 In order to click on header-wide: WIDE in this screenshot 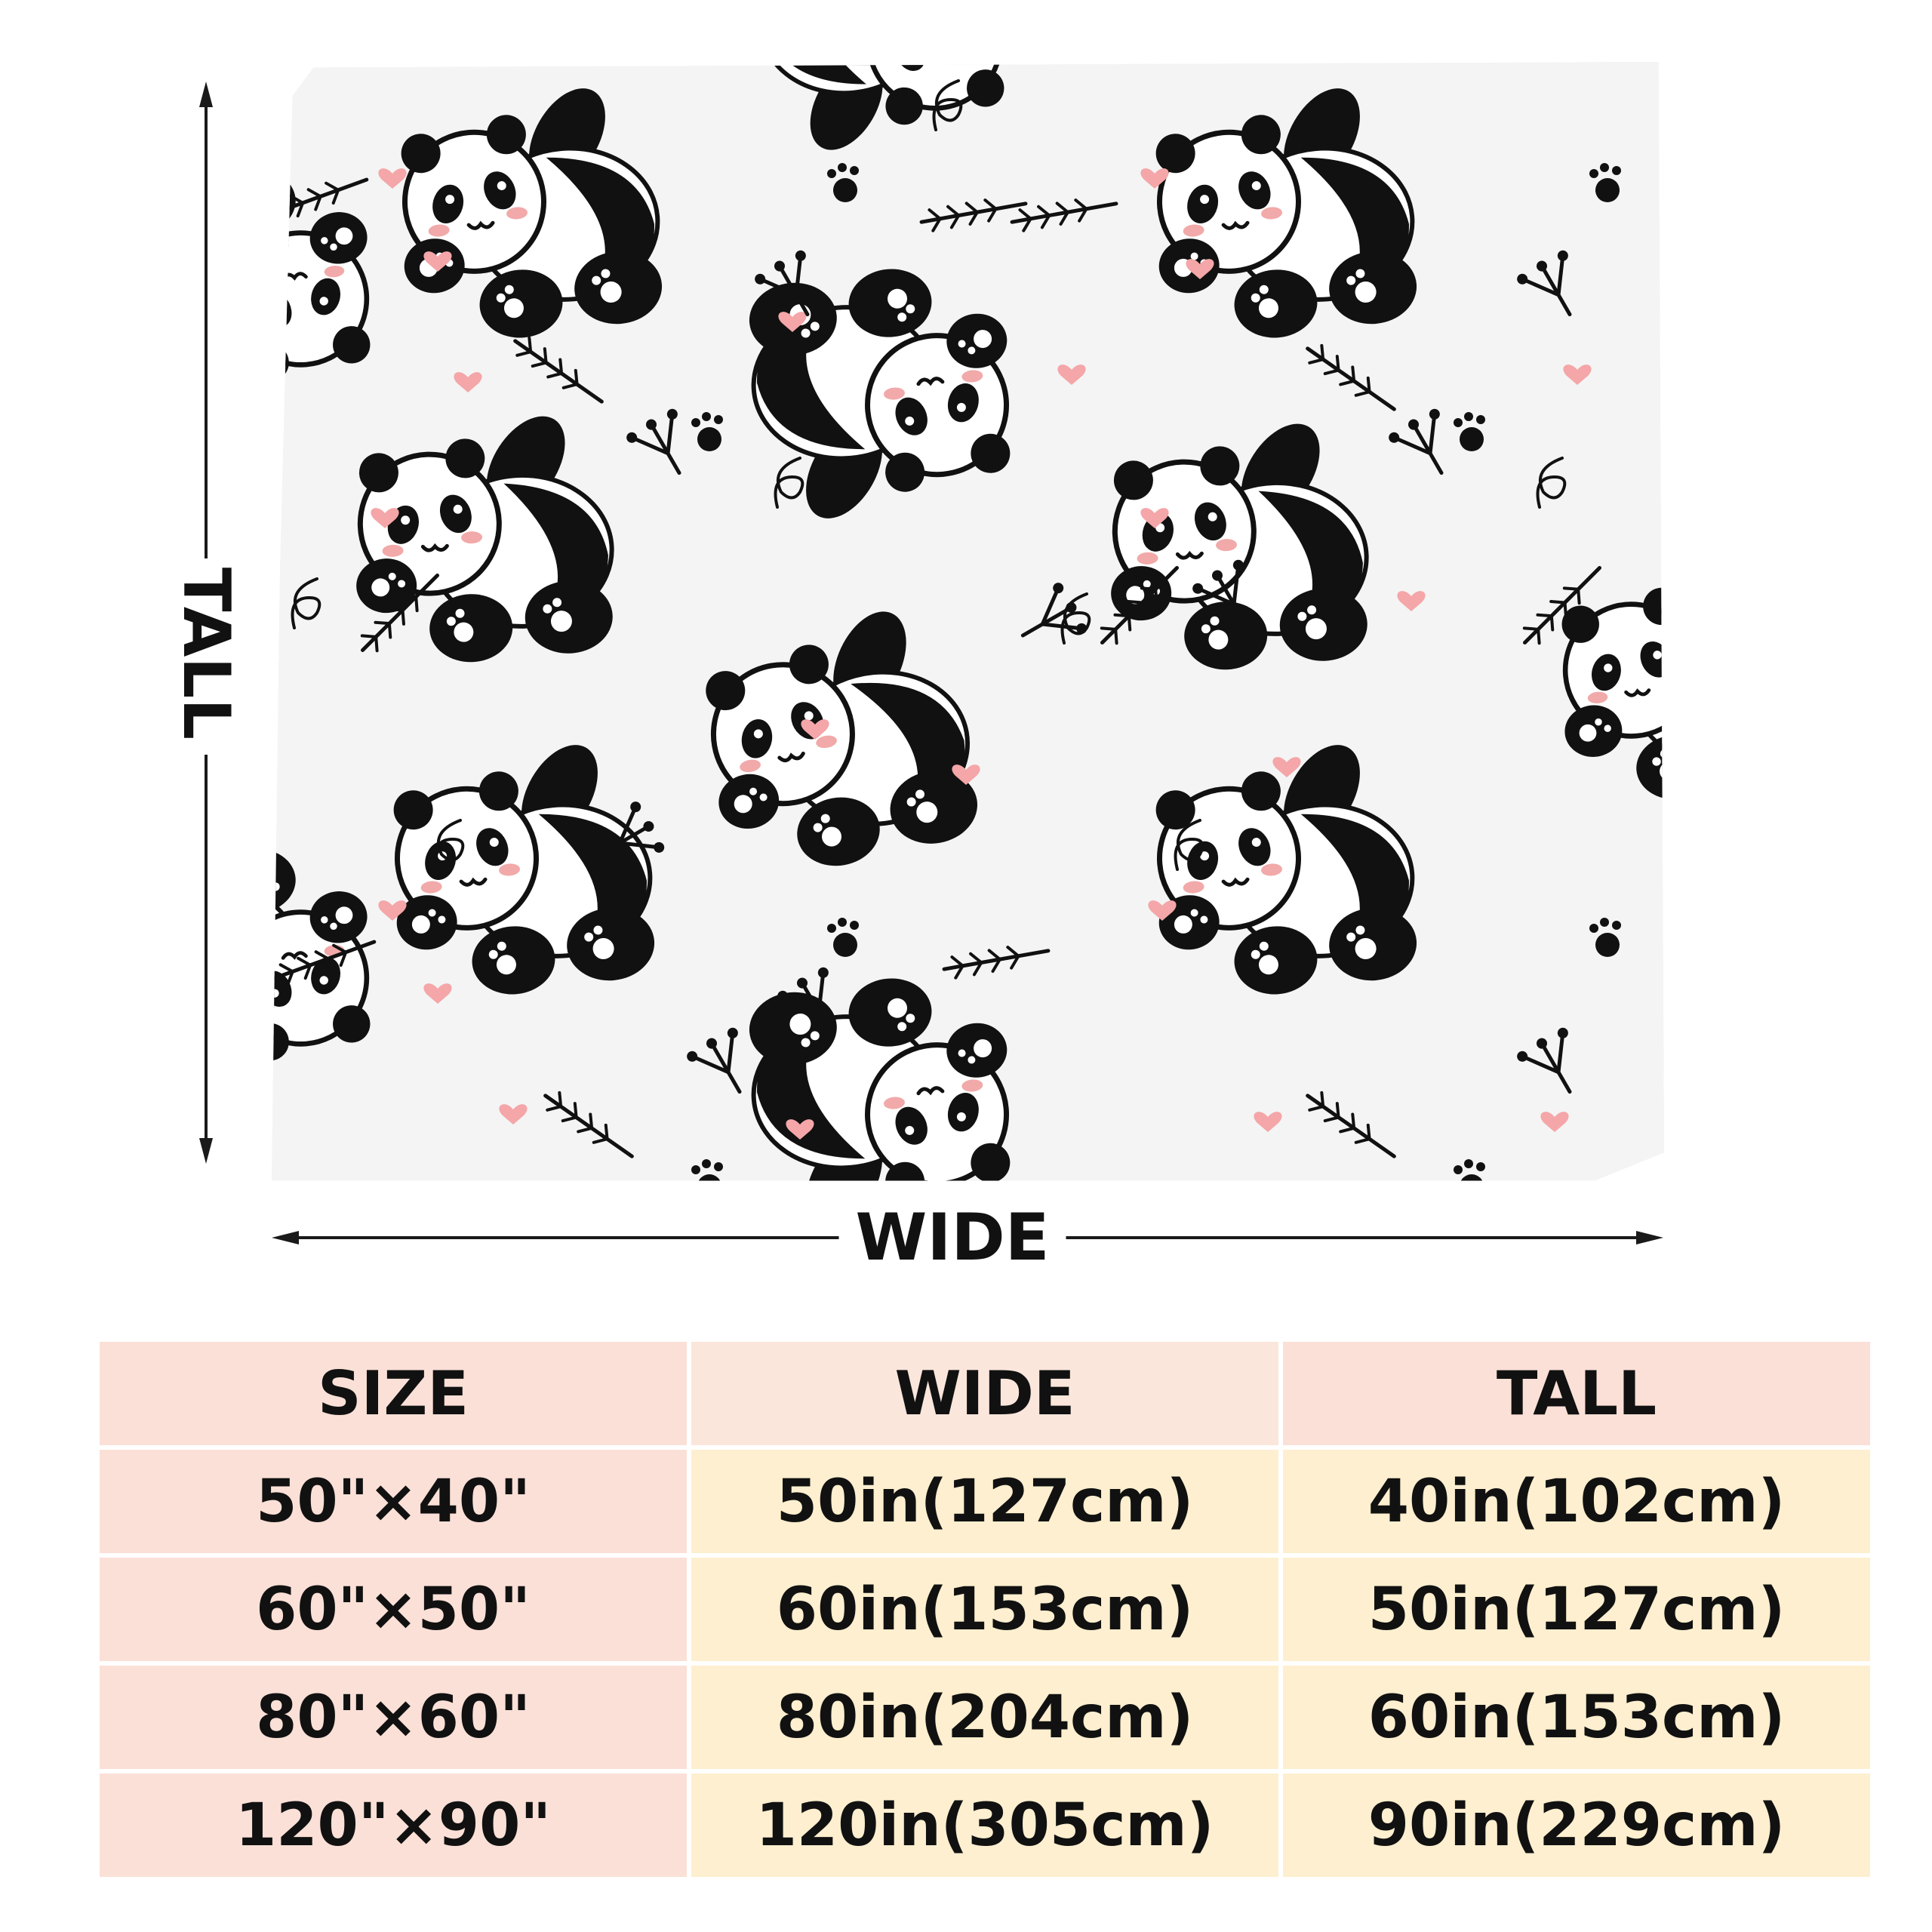, I will do `click(984, 1393)`.